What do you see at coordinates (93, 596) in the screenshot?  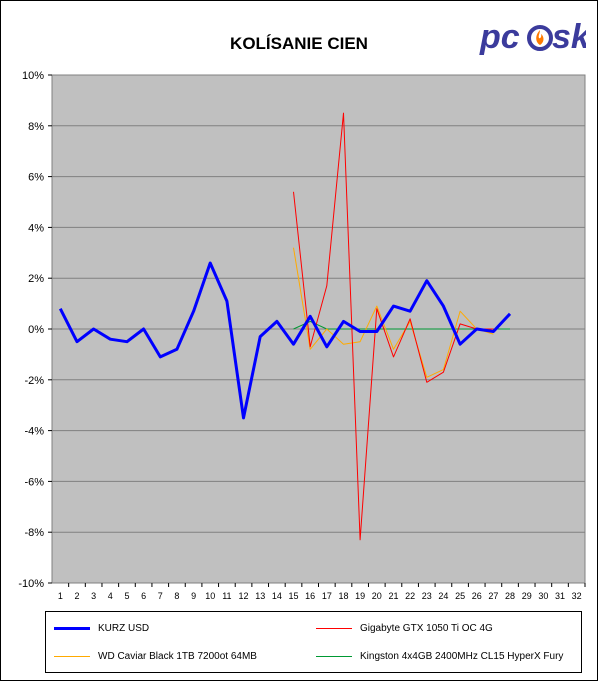 I see `x-tick-label: 3` at bounding box center [93, 596].